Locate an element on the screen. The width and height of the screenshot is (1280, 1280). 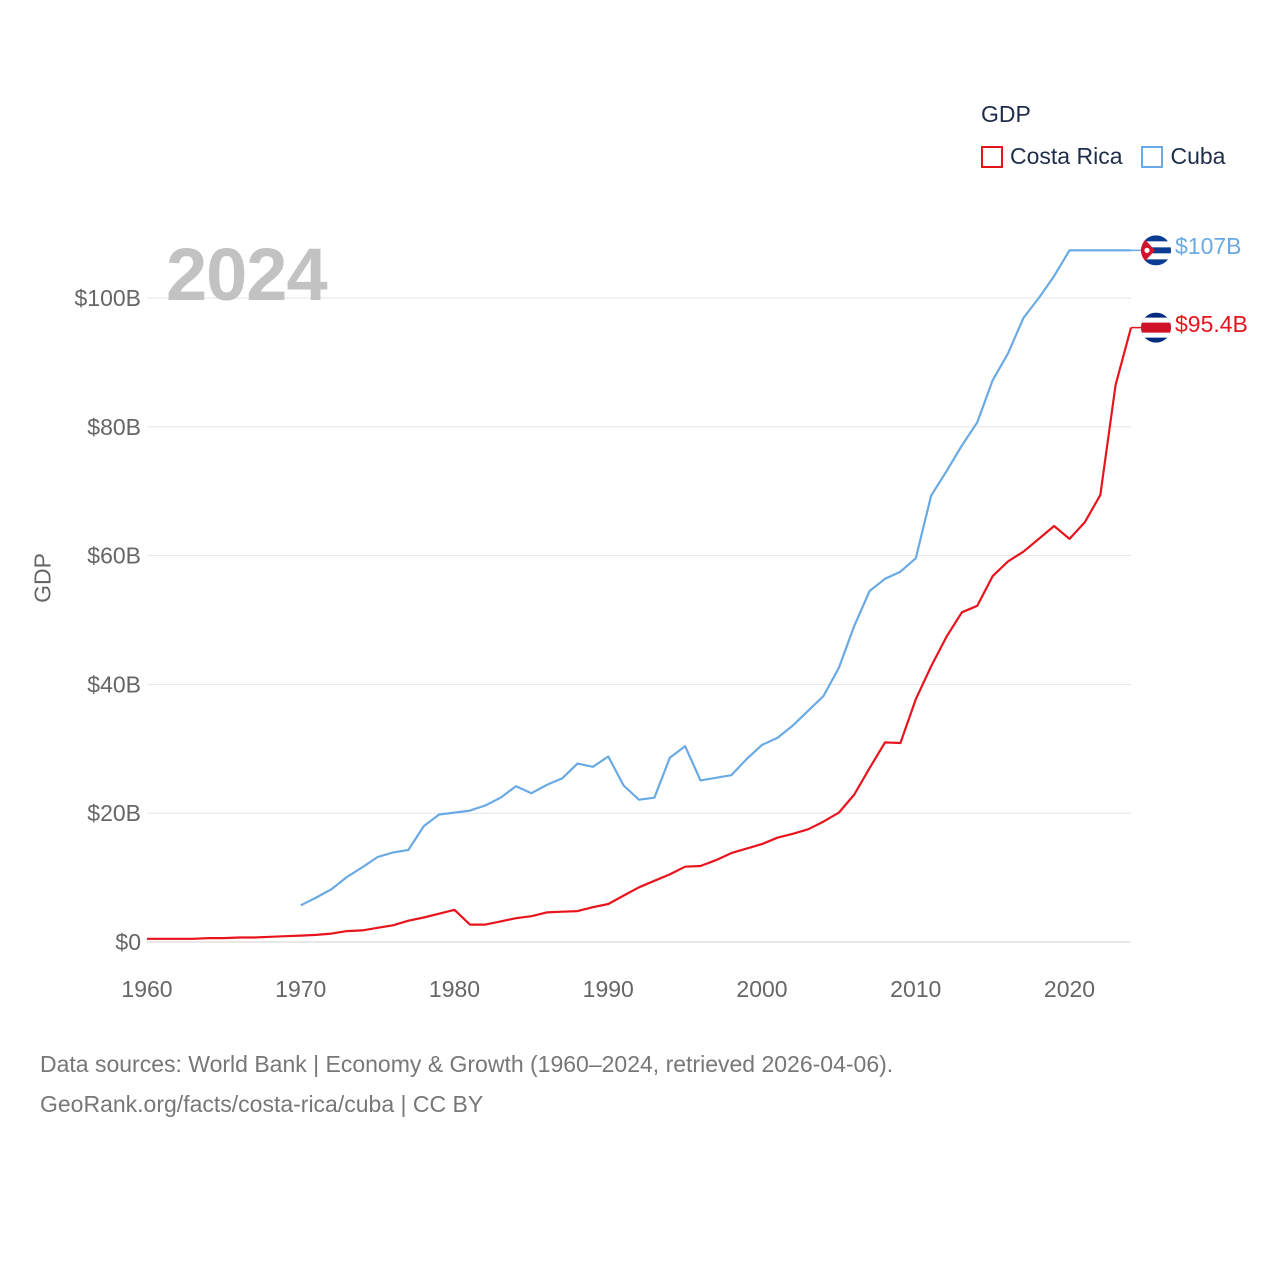
x-tick-label: 2000 is located at coordinates (761, 989).